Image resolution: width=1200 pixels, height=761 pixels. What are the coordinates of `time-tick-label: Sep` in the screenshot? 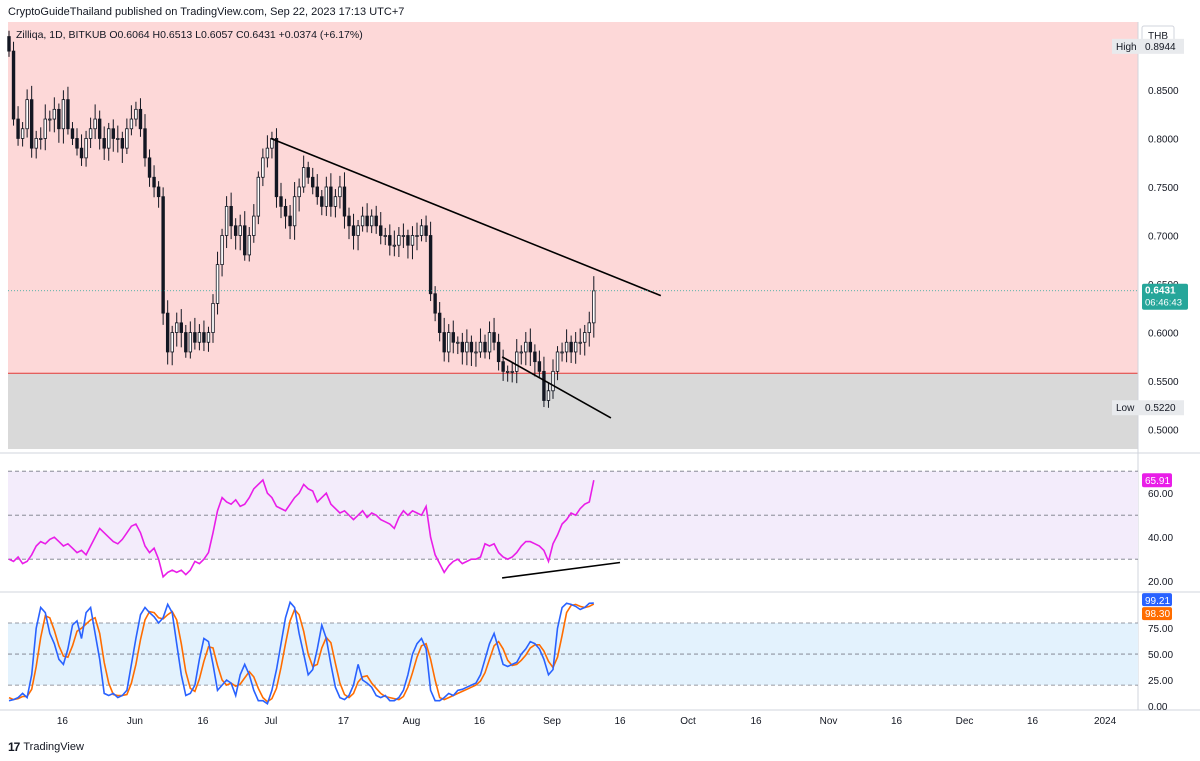 It's located at (552, 721).